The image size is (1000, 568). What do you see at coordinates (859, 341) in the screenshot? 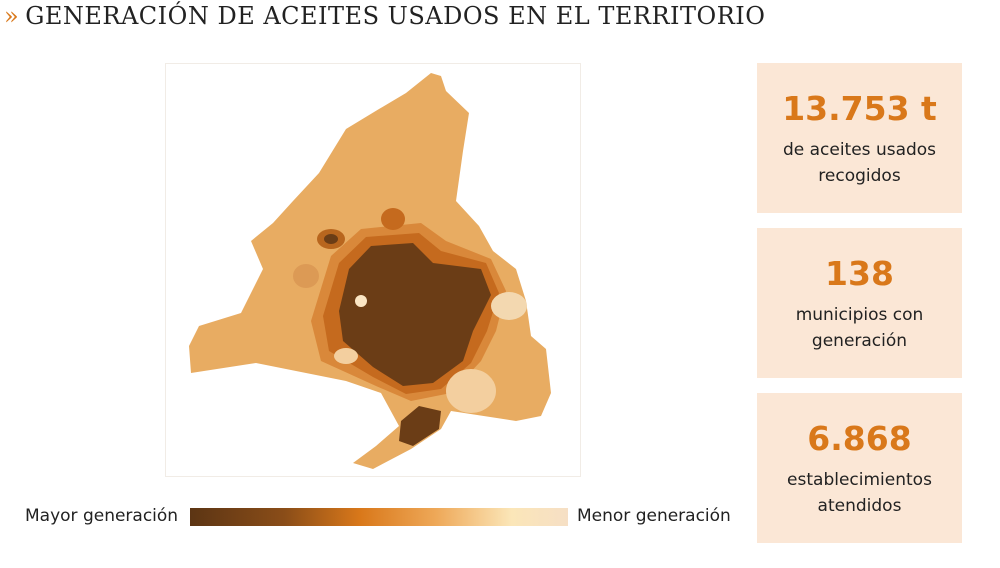
I see `stat-label: generación` at bounding box center [859, 341].